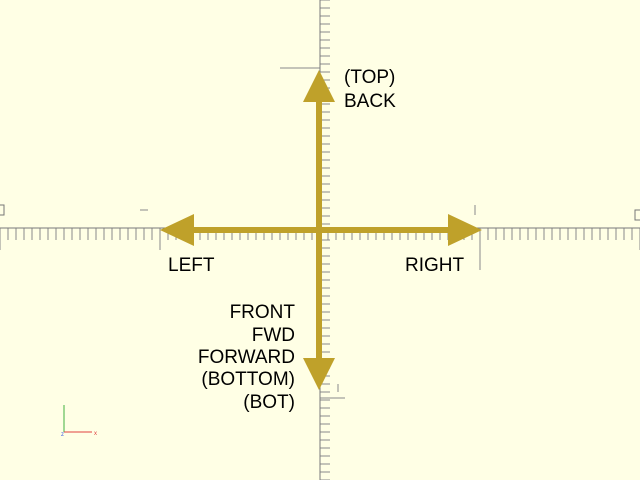 This screenshot has height=480, width=640. I want to click on label-forward: FORWARD, so click(246, 357).